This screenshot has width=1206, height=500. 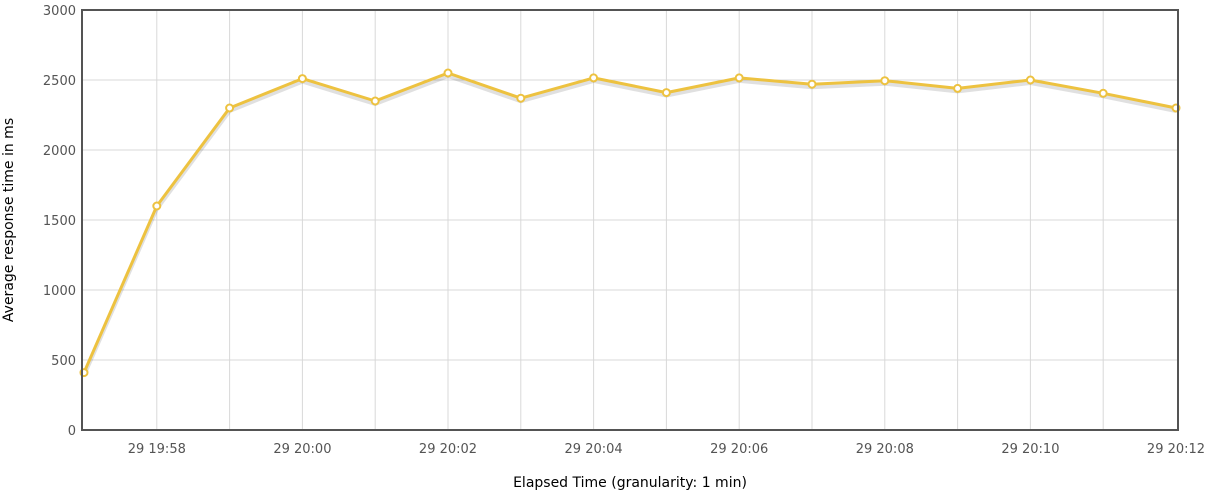 I want to click on y-tick-label: 3000, so click(x=59, y=11).